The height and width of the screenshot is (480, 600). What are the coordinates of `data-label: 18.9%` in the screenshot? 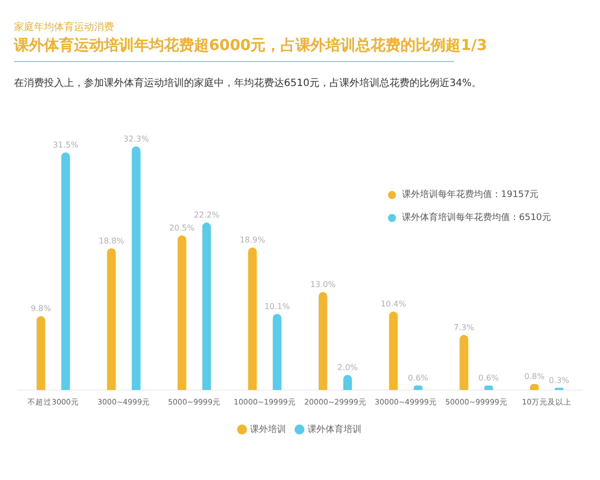 It's located at (253, 240).